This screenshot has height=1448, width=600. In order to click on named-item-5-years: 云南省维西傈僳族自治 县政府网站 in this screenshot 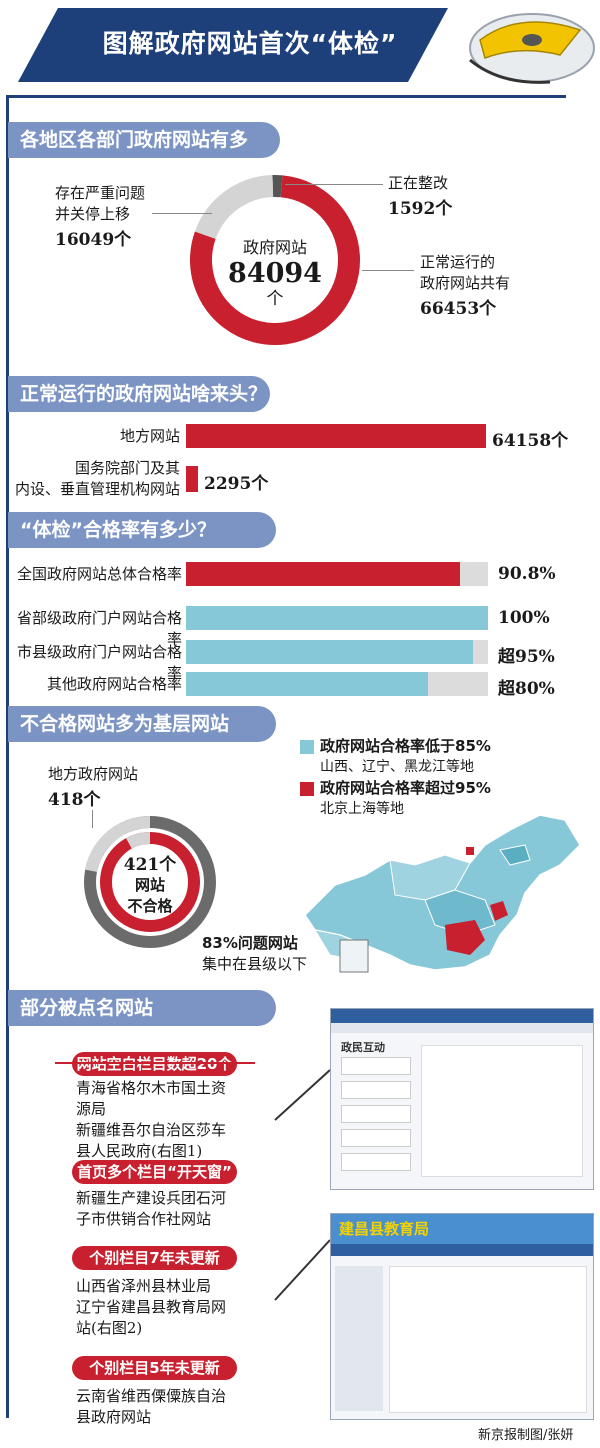, I will do `click(151, 1406)`.